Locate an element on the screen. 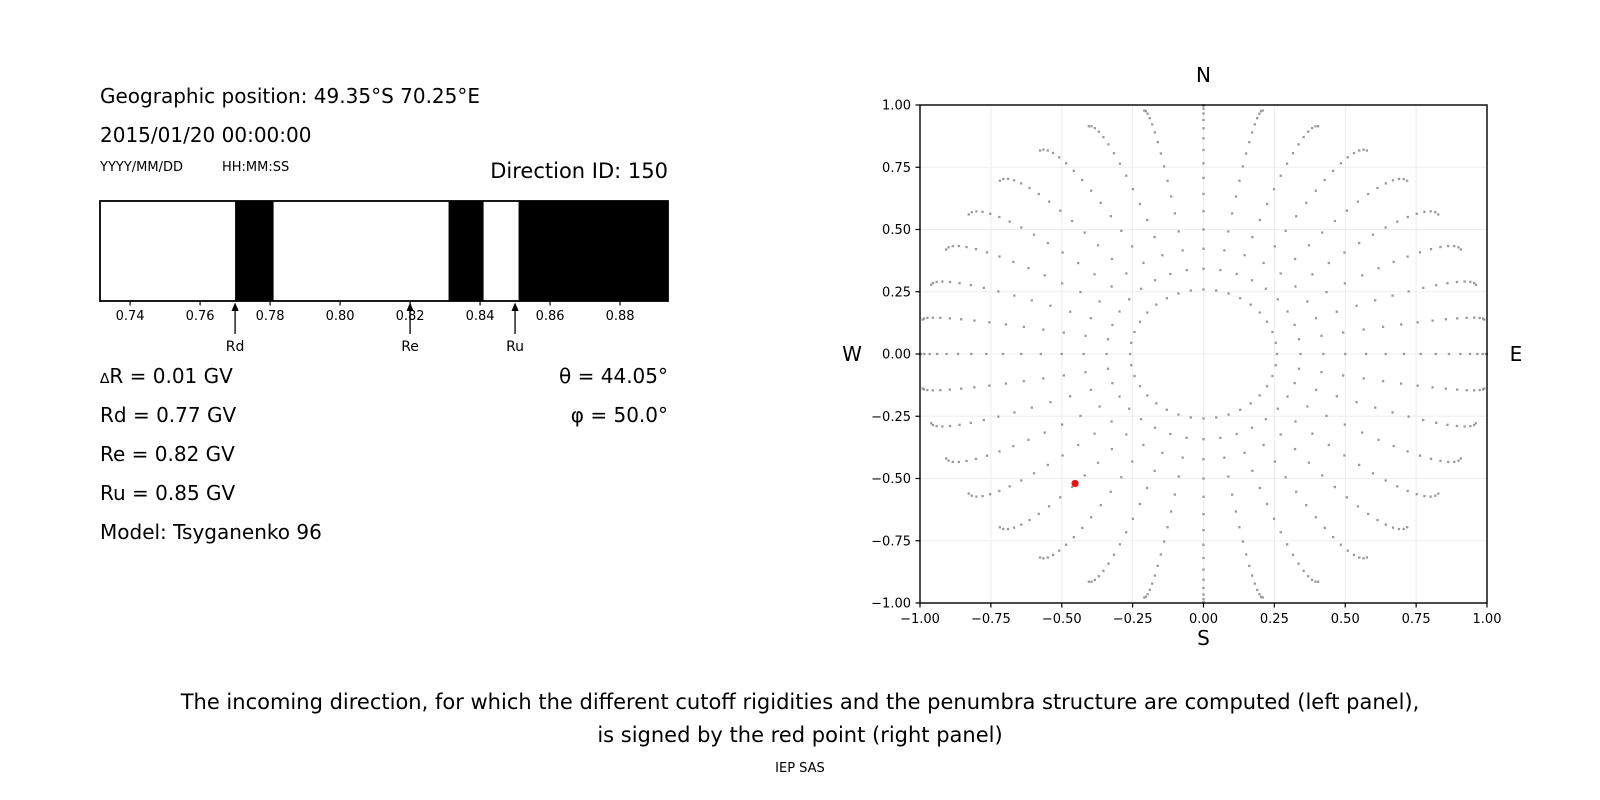  cutoff-arrow-head is located at coordinates (515, 306).